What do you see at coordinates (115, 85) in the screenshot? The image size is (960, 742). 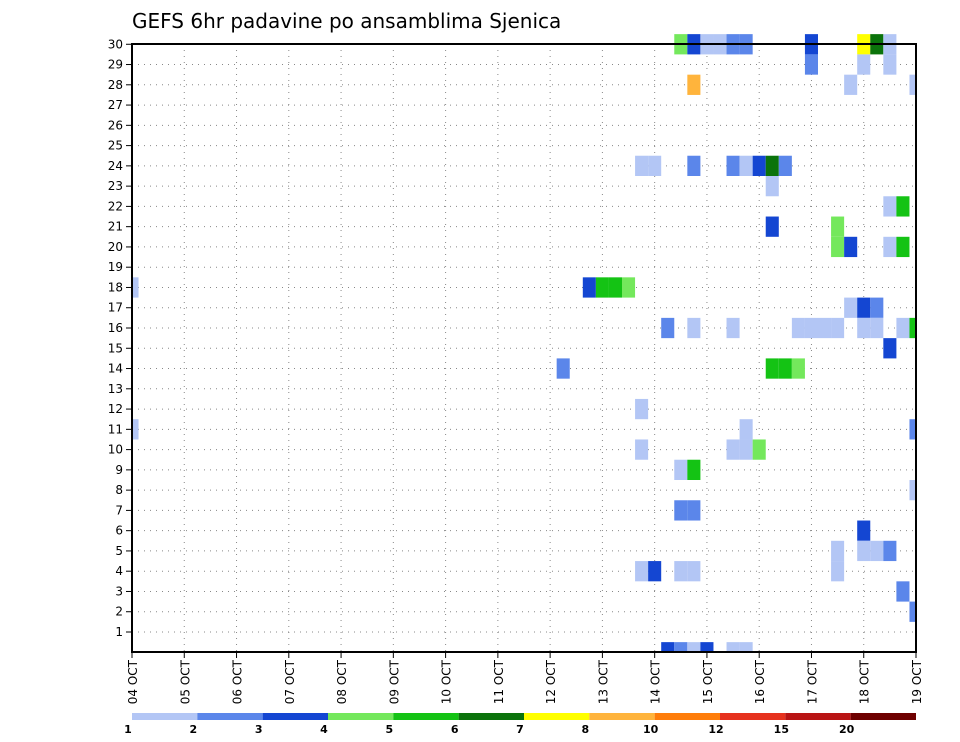 I see `y-tick-label: 28` at bounding box center [115, 85].